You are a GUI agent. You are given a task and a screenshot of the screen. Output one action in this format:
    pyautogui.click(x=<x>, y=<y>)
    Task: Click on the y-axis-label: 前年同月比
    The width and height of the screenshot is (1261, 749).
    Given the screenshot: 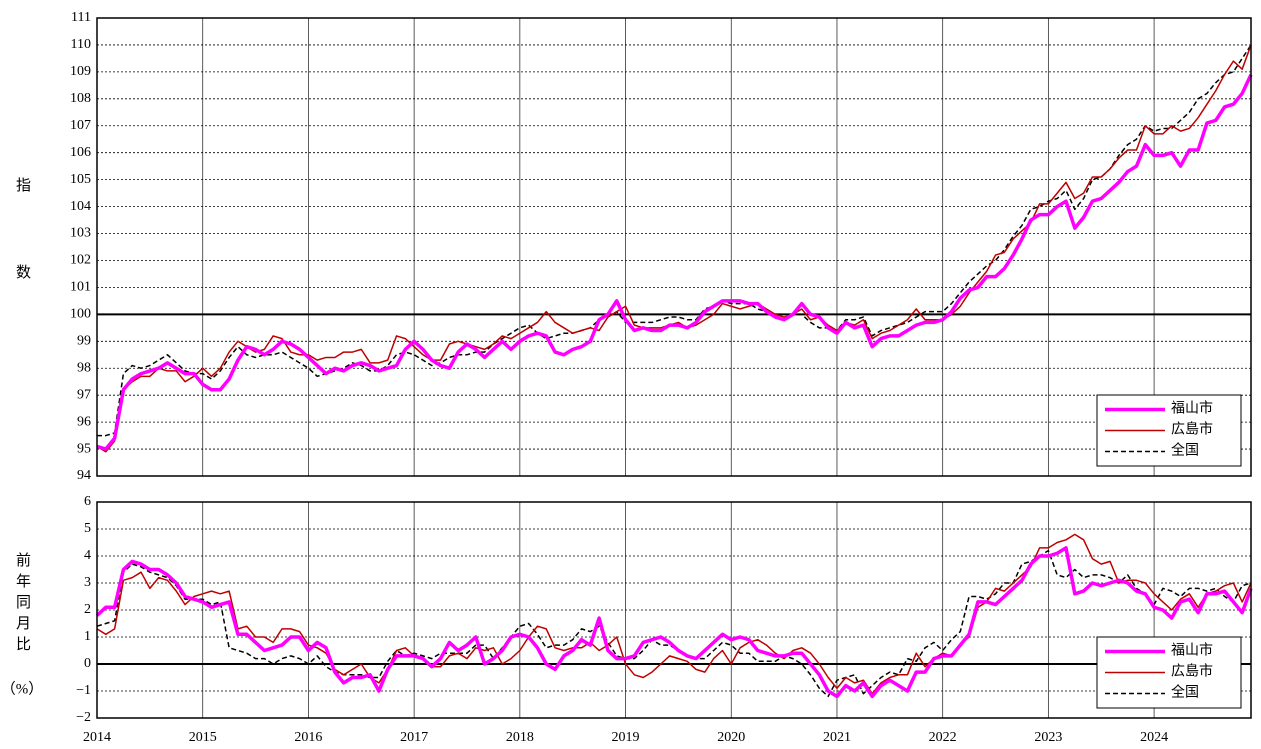 What is the action you would take?
    pyautogui.click(x=22, y=604)
    